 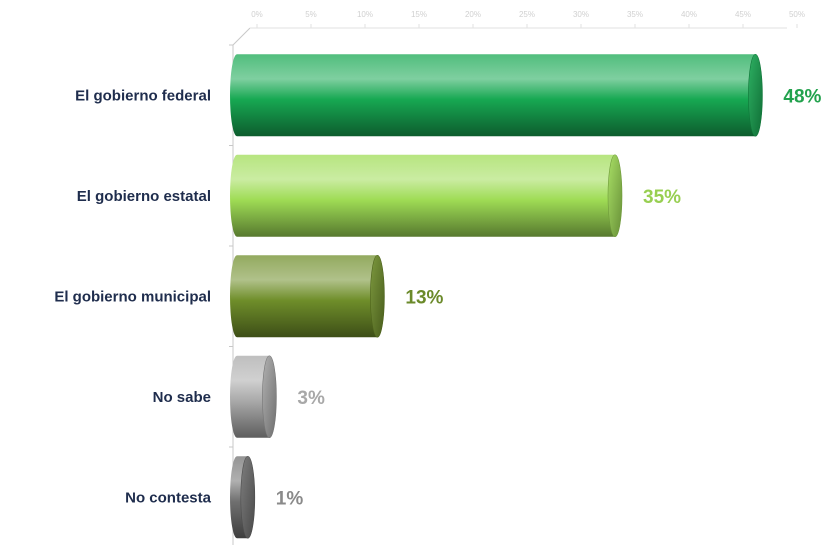 I want to click on value-label: 13%, so click(x=424, y=297).